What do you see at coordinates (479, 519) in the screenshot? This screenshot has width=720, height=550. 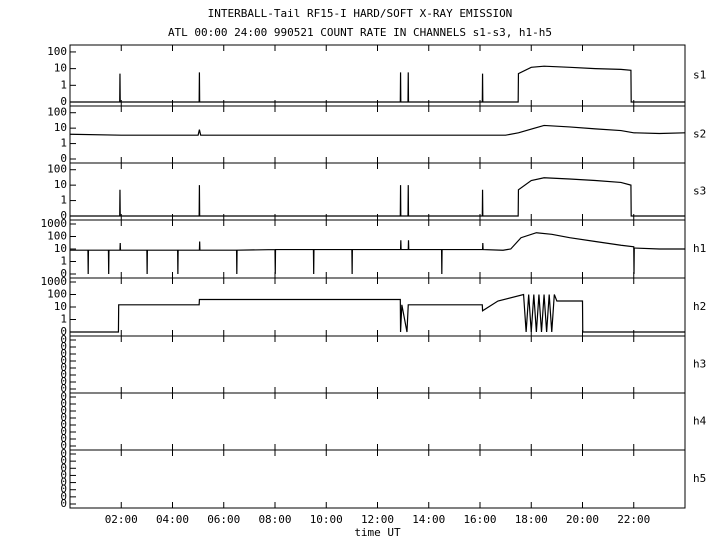 I see `x-tick-label: 16:00` at bounding box center [479, 519].